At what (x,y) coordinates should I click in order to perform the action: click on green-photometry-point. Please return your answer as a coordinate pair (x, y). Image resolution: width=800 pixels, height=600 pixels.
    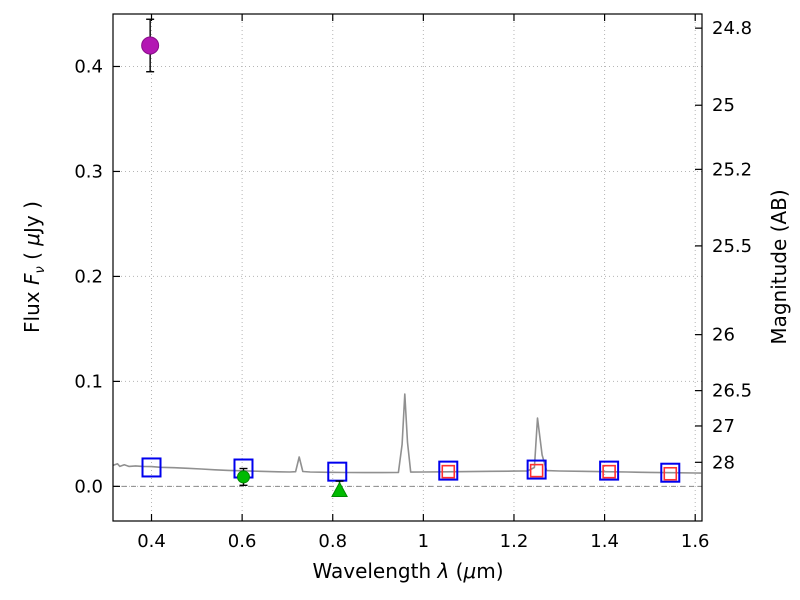
    Looking at the image, I should click on (243, 477).